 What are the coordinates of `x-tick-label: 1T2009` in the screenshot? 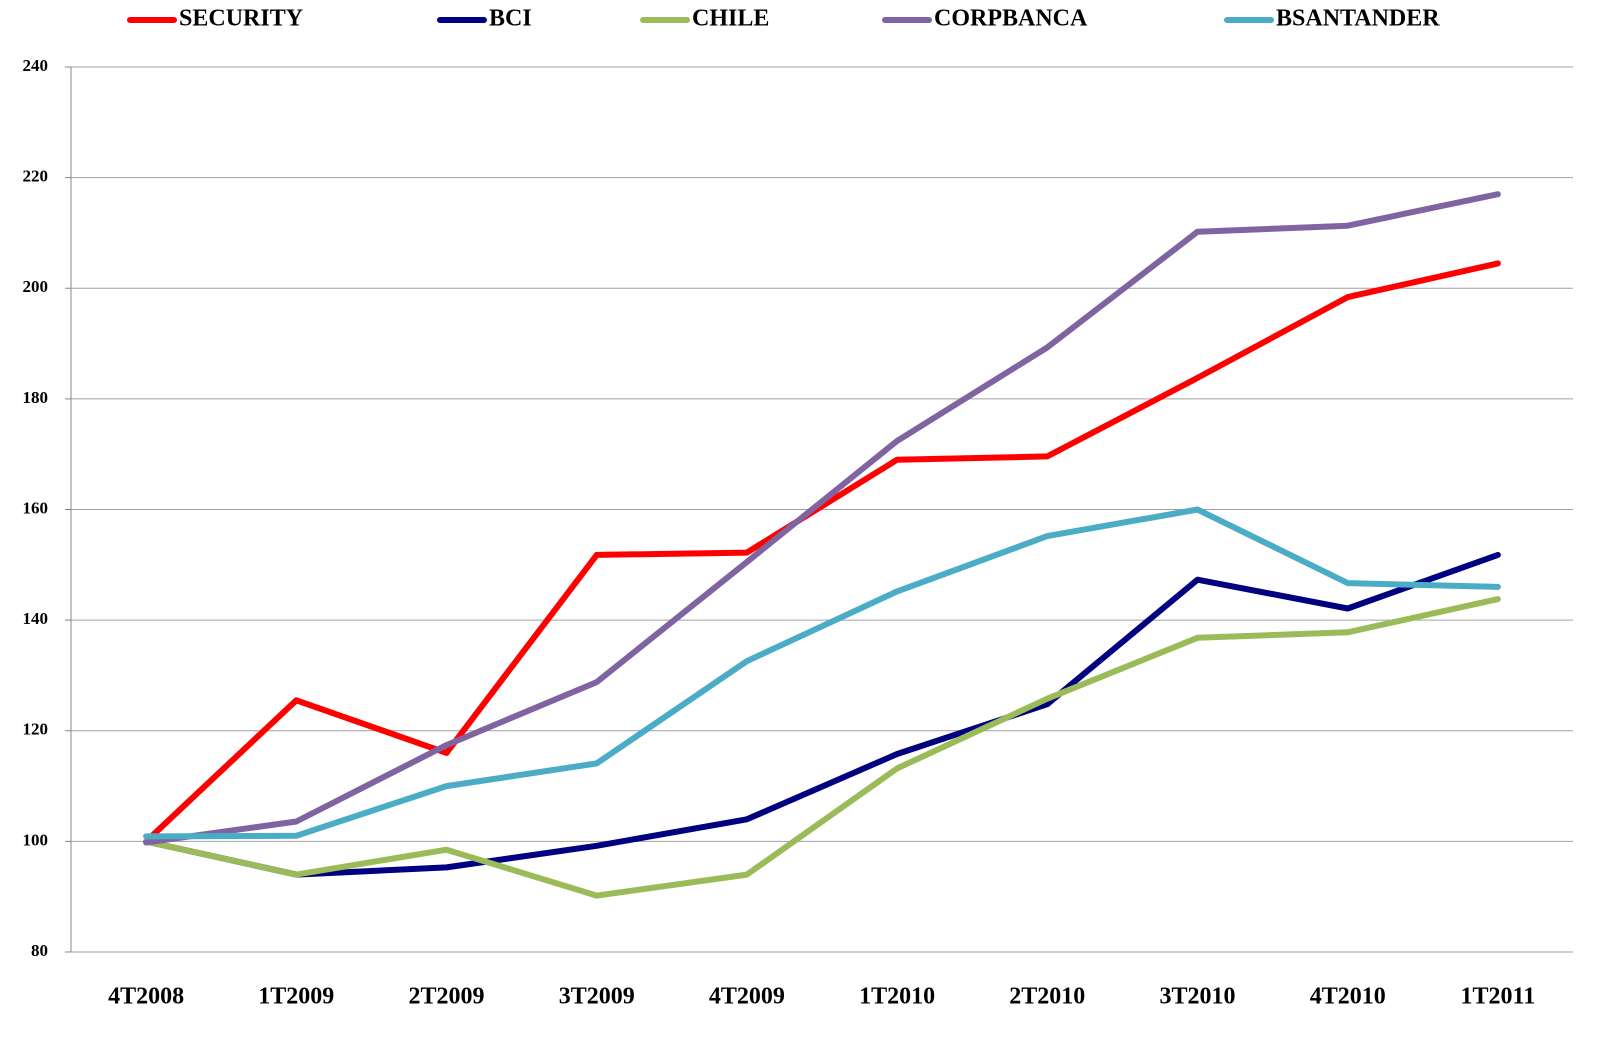 It's located at (296, 997).